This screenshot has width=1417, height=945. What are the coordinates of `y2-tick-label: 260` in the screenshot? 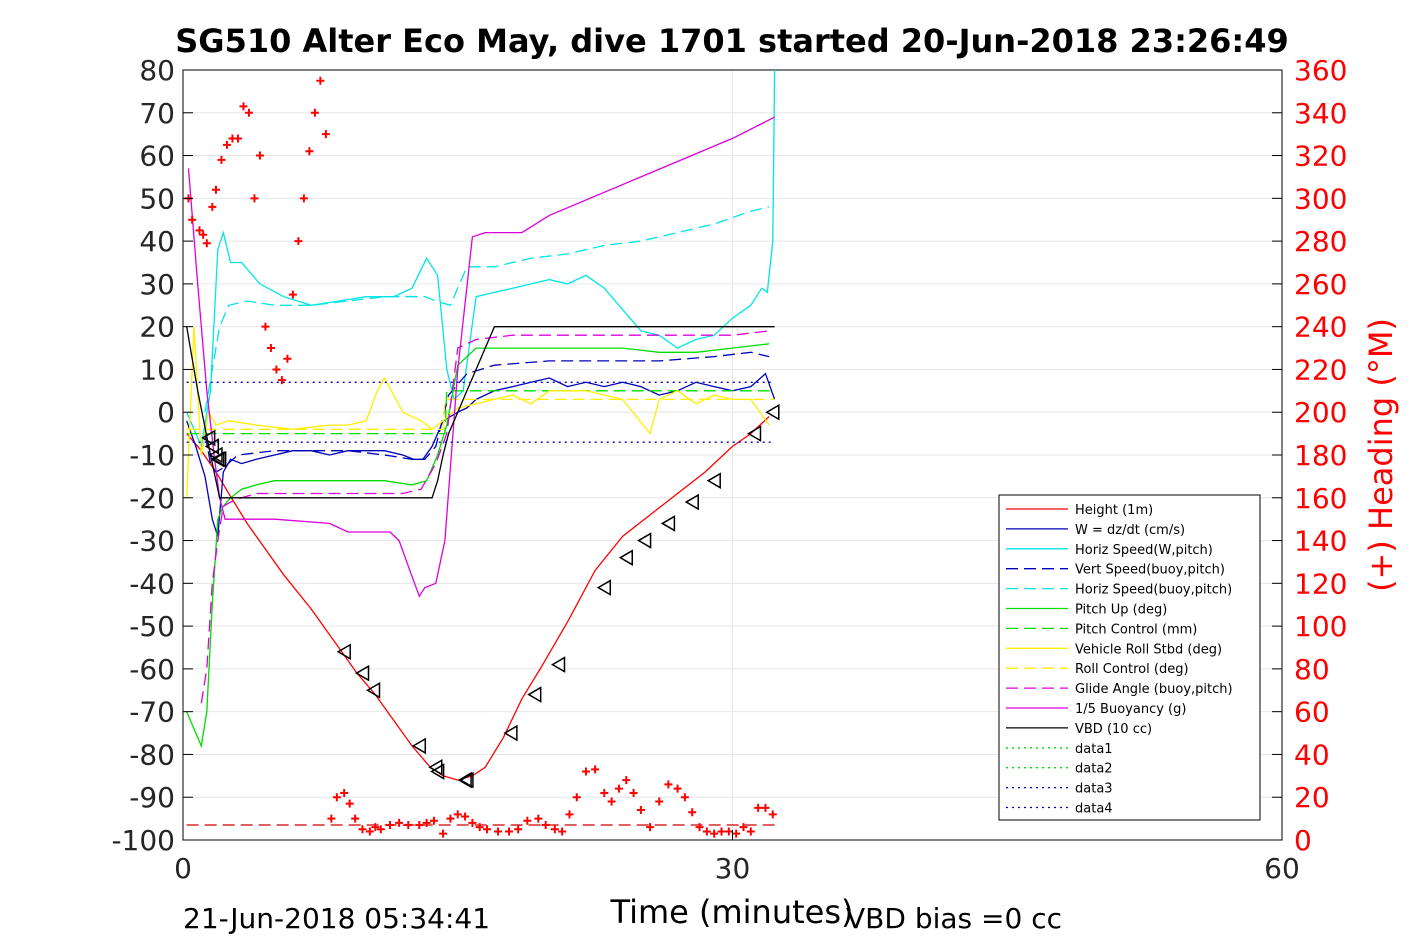 It's located at (1320, 284).